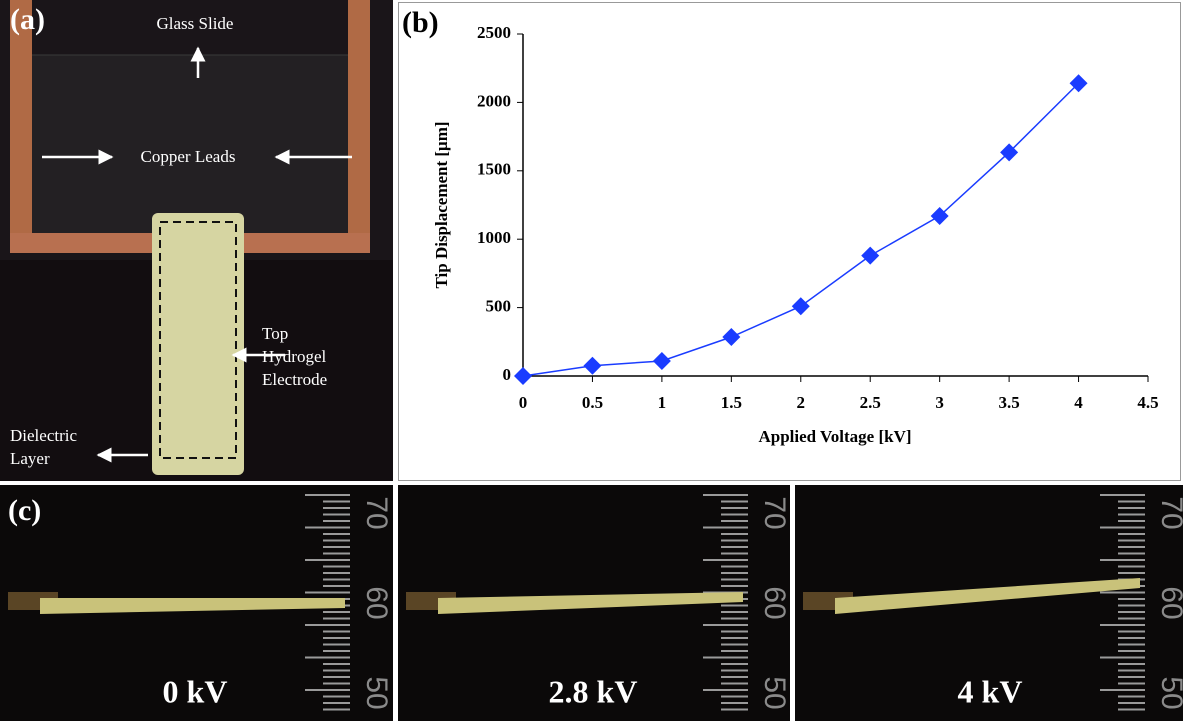 This screenshot has height=721, width=1183. I want to click on x-tick-label: 1, so click(662, 402).